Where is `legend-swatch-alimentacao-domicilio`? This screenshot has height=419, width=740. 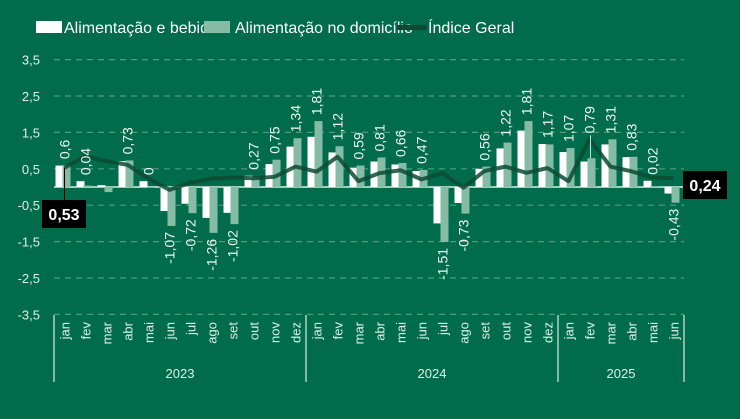 legend-swatch-alimentacao-domicilio is located at coordinates (217, 27).